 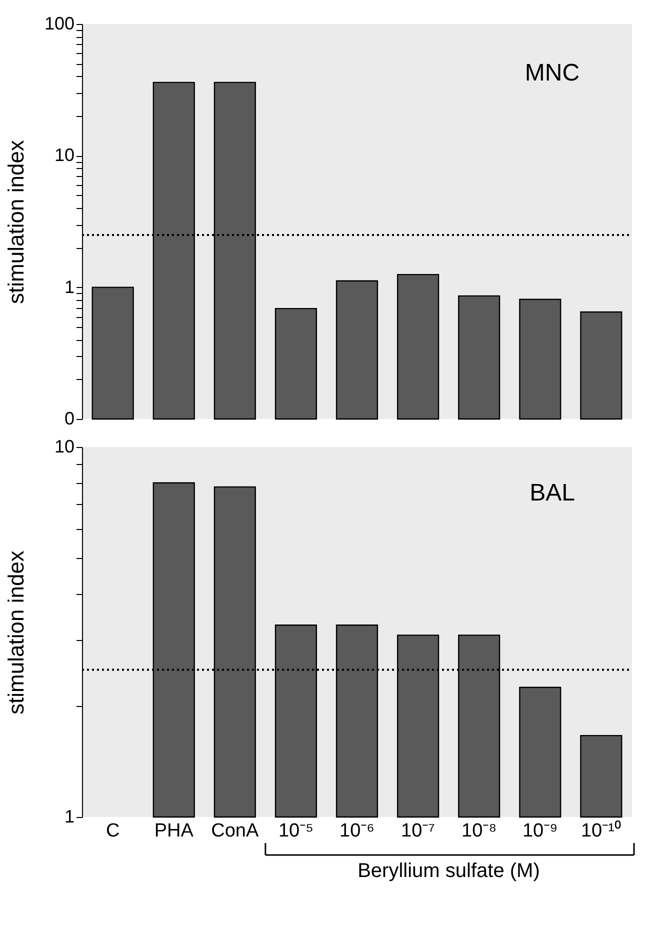 What do you see at coordinates (418, 831) in the screenshot?
I see `x-tick-label: 10⁻⁷` at bounding box center [418, 831].